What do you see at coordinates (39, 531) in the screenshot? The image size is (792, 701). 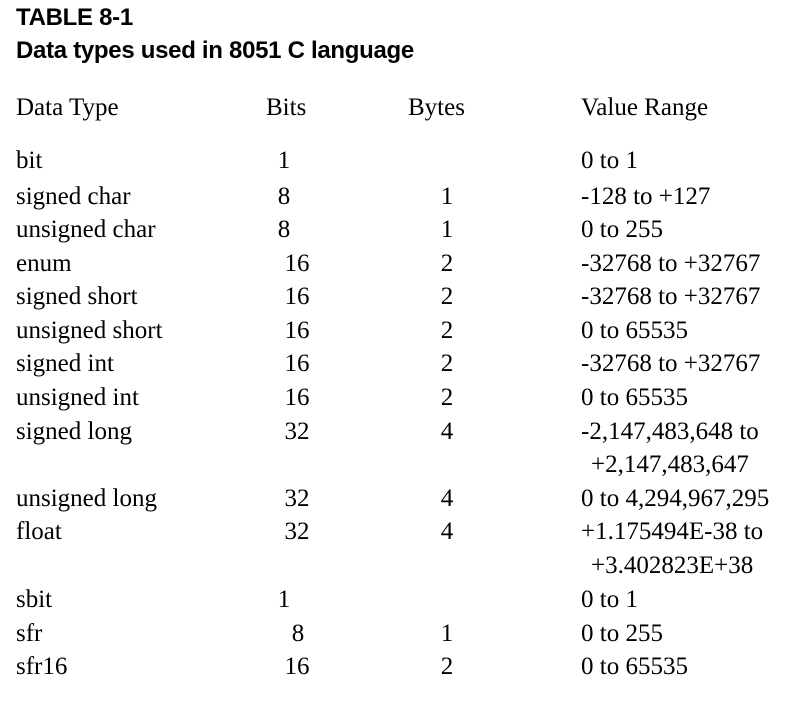 I see `data-type-cell: float` at bounding box center [39, 531].